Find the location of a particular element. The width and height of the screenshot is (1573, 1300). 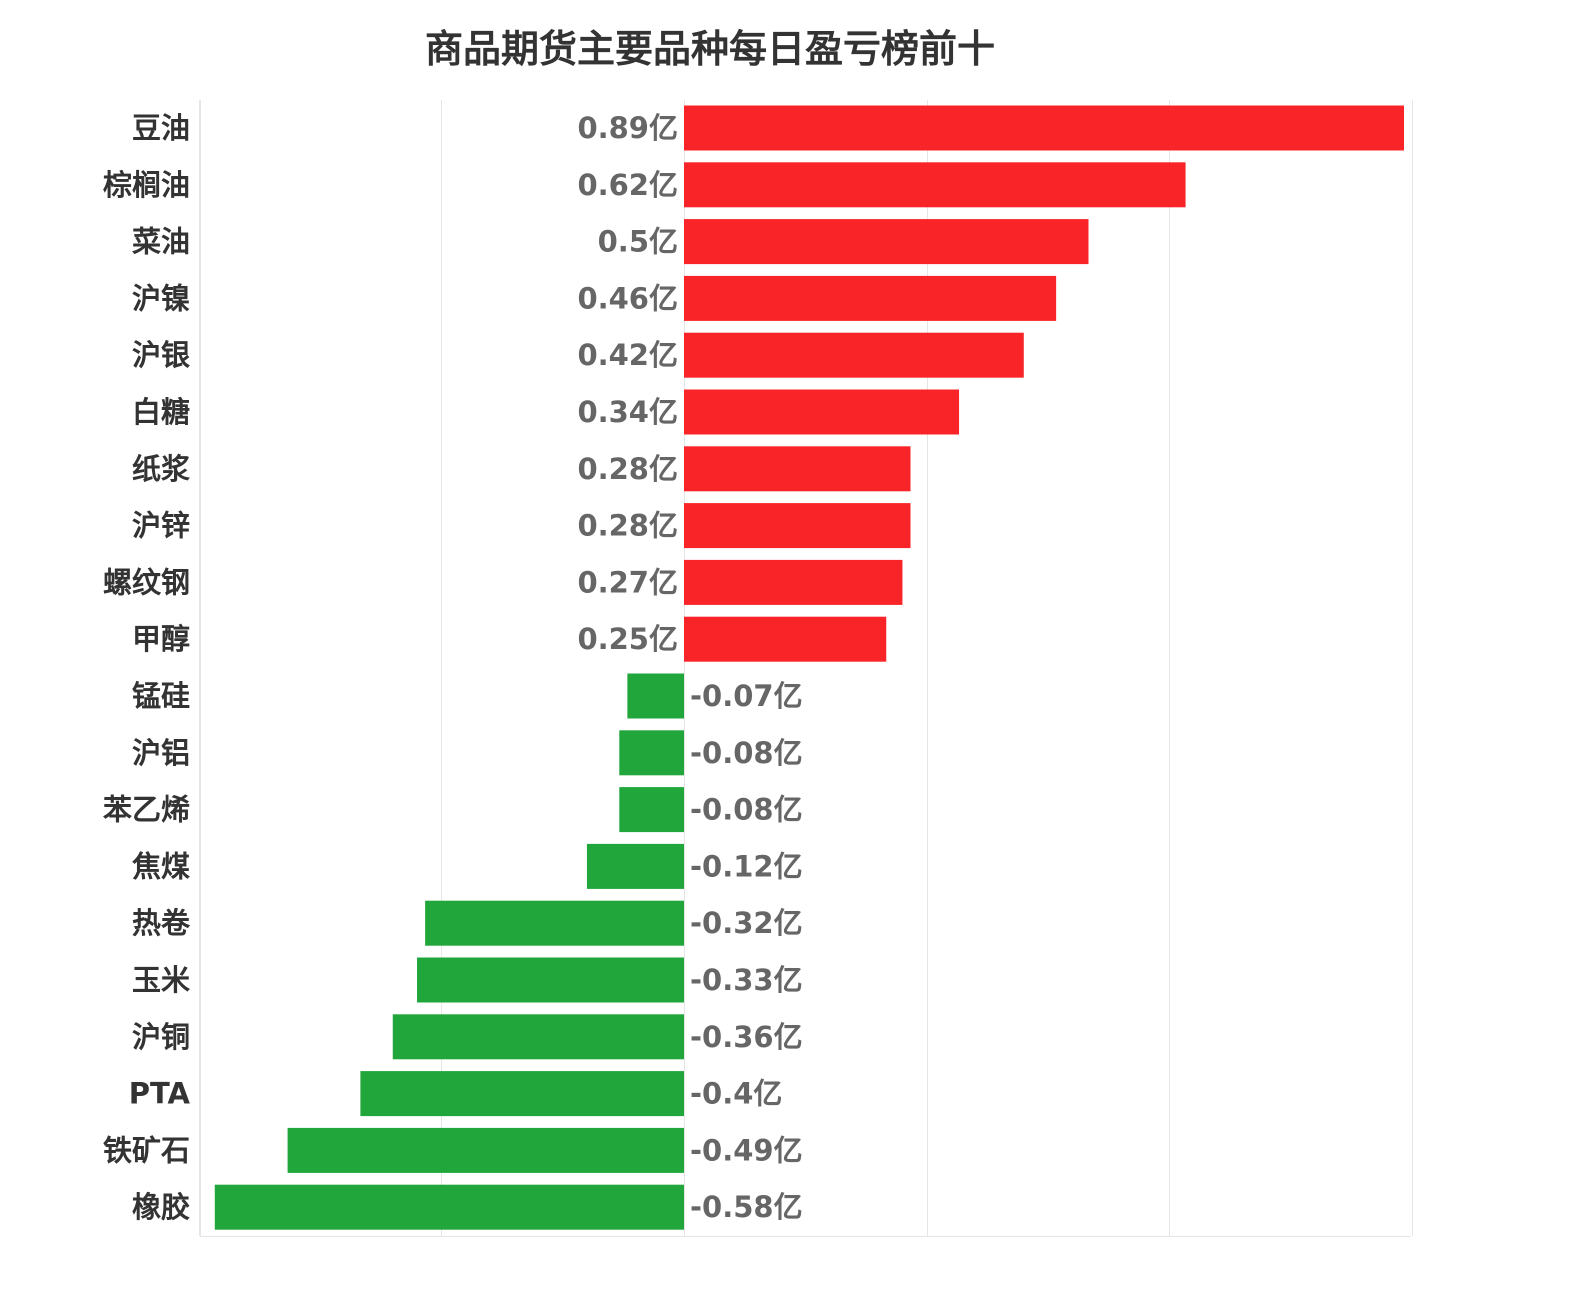

value-label: -0.58亿 is located at coordinates (746, 1207).